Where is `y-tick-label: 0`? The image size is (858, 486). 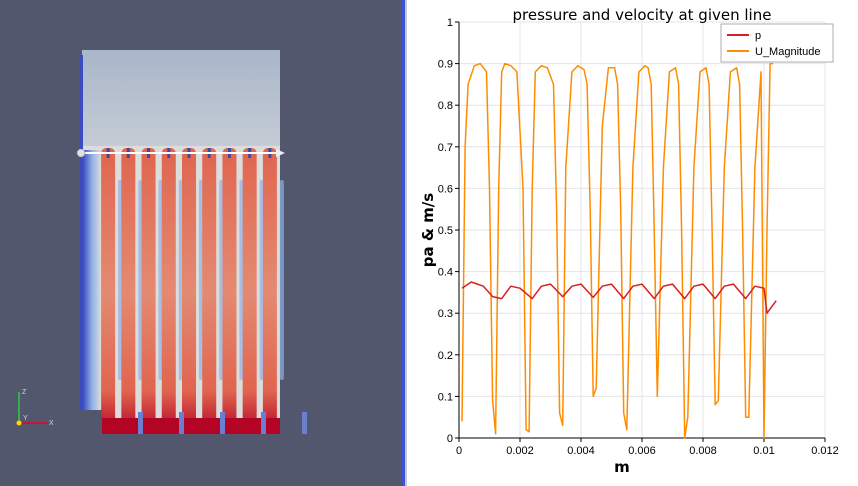 y-tick-label: 0 is located at coordinates (450, 439).